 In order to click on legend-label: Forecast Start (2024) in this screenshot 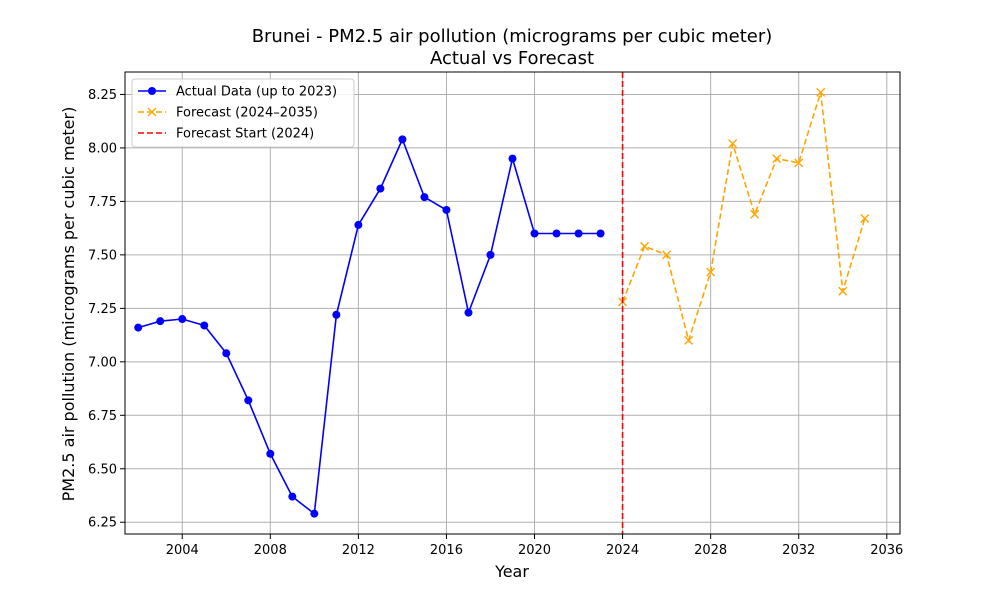, I will do `click(245, 134)`.